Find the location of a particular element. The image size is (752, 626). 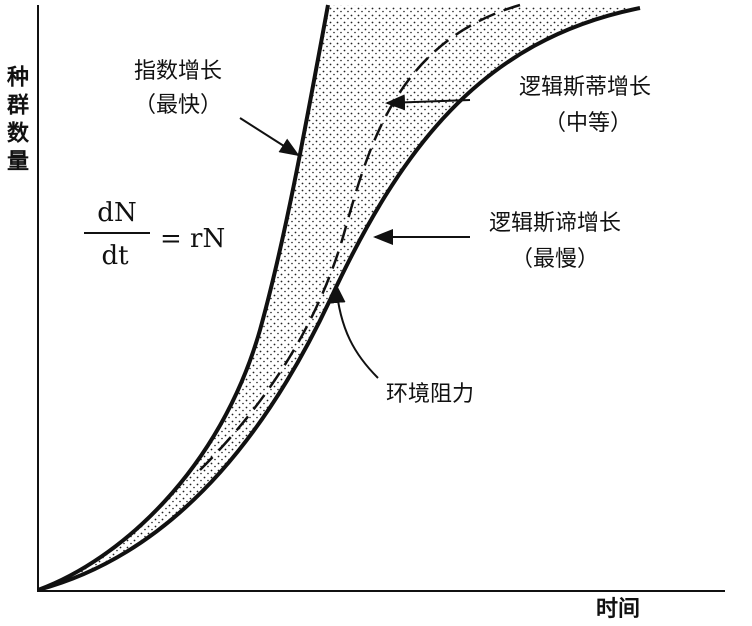

equation-denominator: dt is located at coordinates (115, 256).